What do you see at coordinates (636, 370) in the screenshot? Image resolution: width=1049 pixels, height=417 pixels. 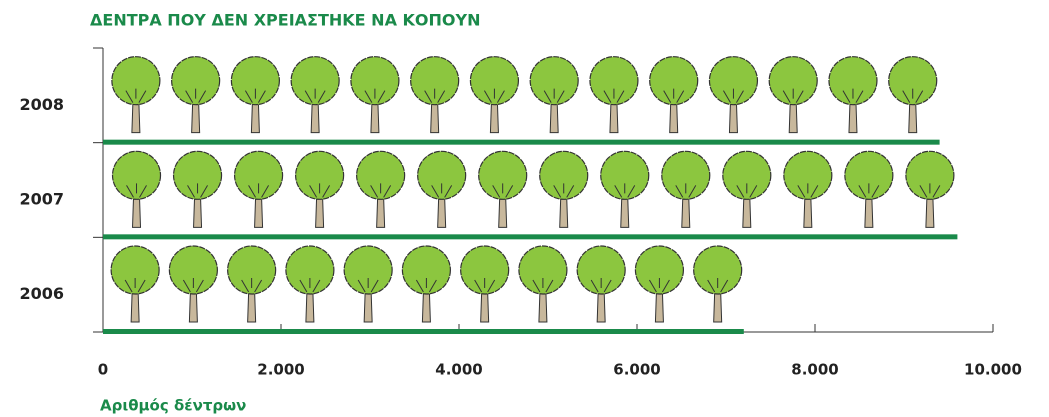 I see `x-tick-label: 6.000` at bounding box center [636, 370].